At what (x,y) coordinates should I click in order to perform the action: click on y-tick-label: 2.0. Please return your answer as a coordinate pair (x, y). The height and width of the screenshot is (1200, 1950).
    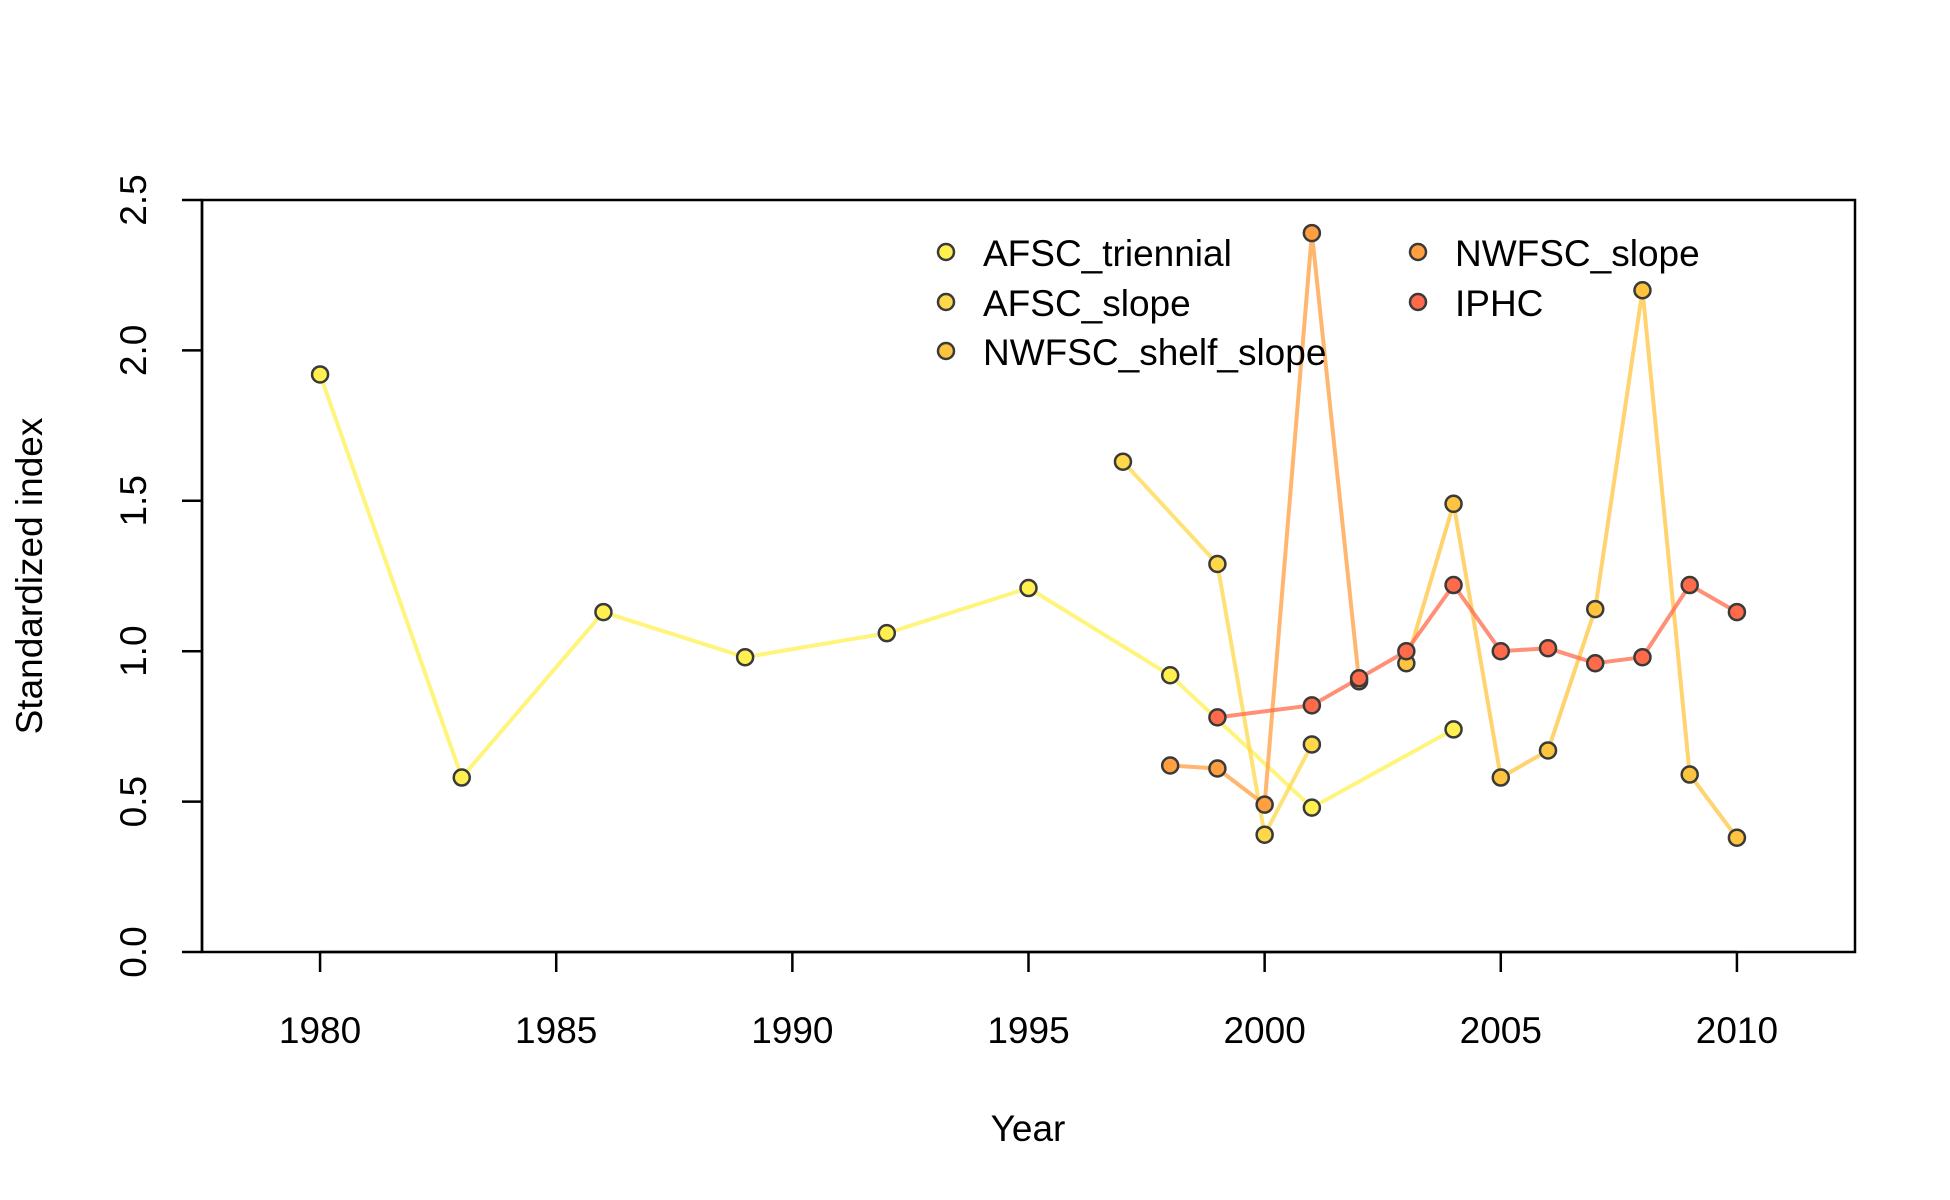
    Looking at the image, I should click on (133, 350).